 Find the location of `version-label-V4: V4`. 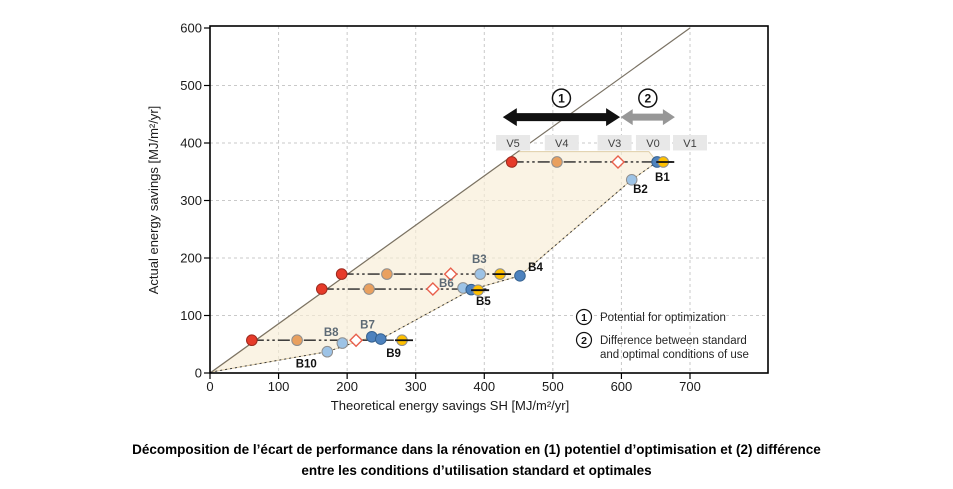

version-label-V4: V4 is located at coordinates (561, 144).